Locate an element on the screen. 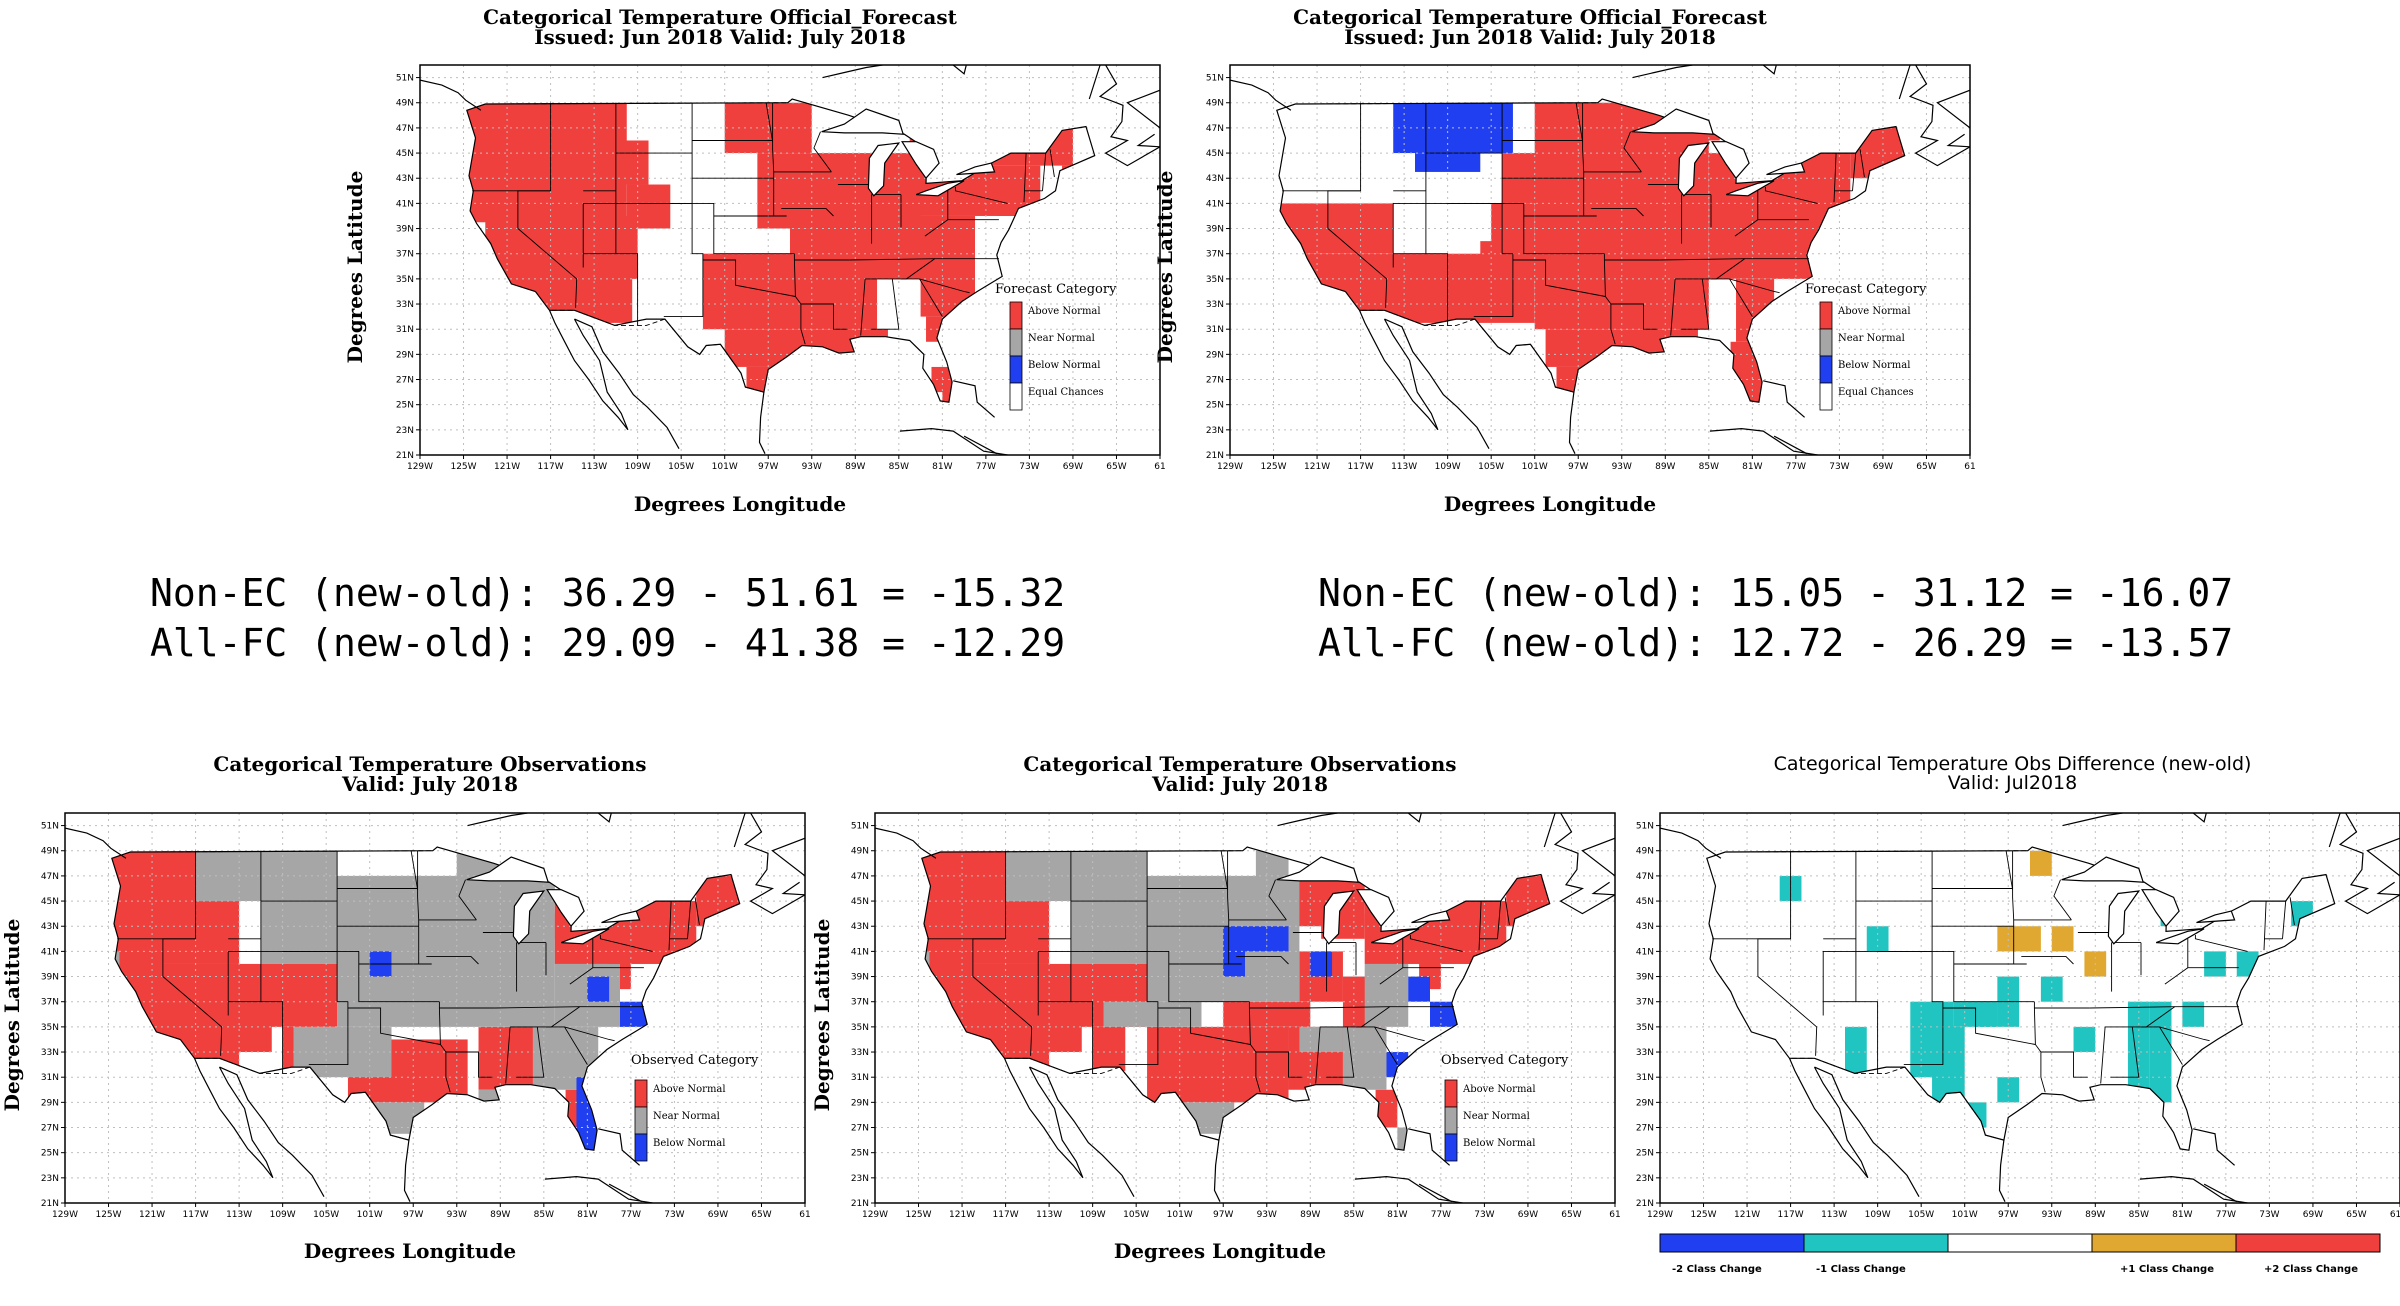 The height and width of the screenshot is (1306, 2400). lon-tick-label: 129W is located at coordinates (420, 467).